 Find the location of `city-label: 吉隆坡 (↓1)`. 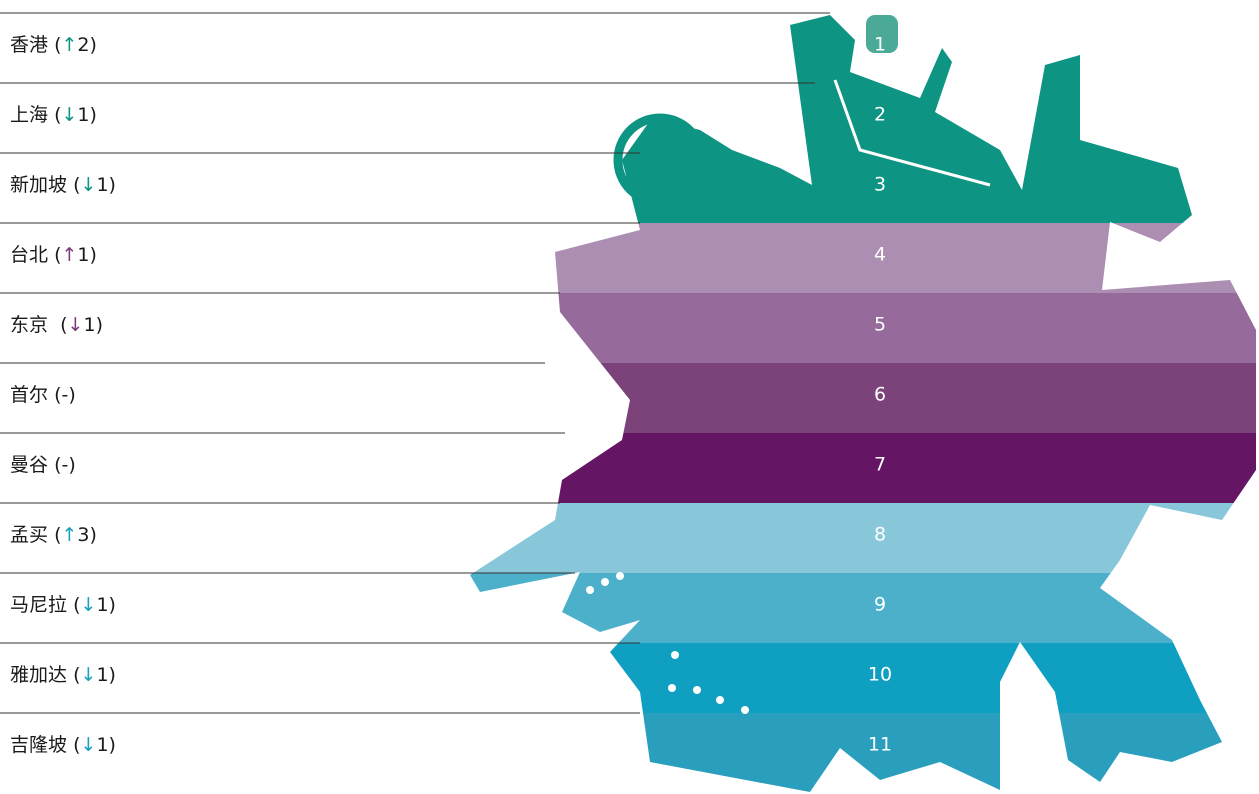

city-label: 吉隆坡 (↓1) is located at coordinates (63, 745).